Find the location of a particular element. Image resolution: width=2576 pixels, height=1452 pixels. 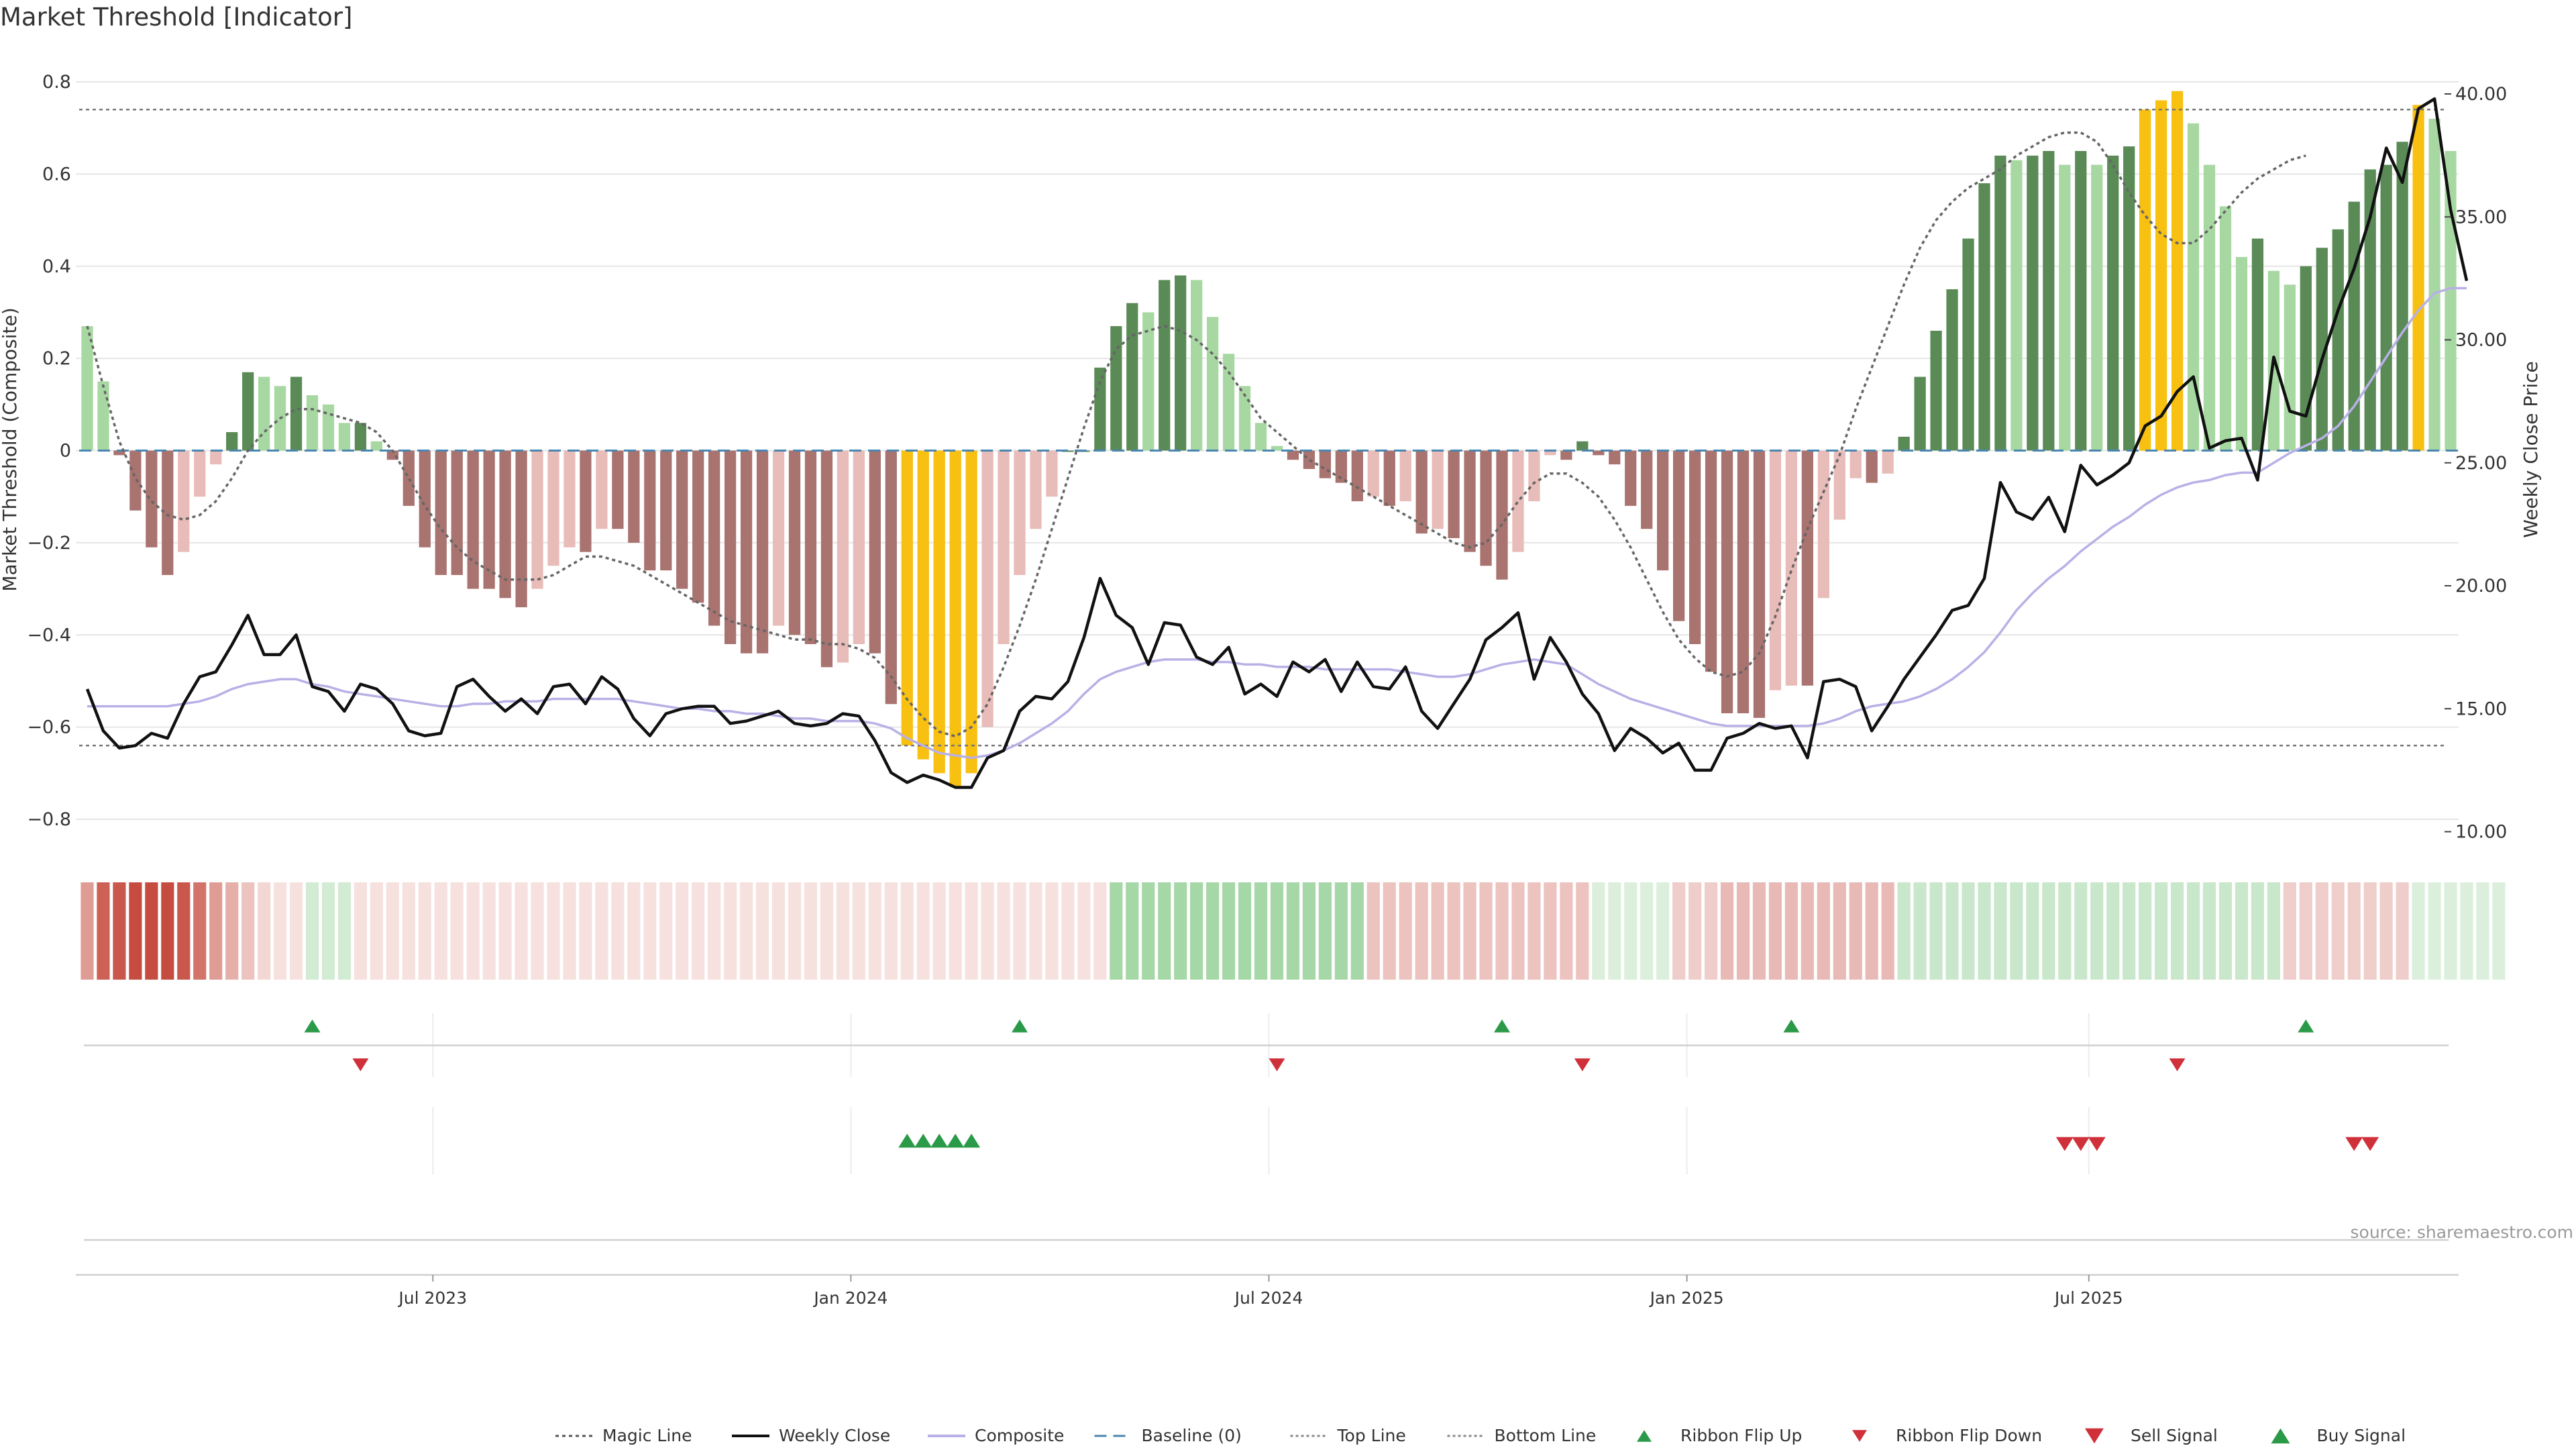

legend-item: Sell Signal is located at coordinates (2151, 1436).